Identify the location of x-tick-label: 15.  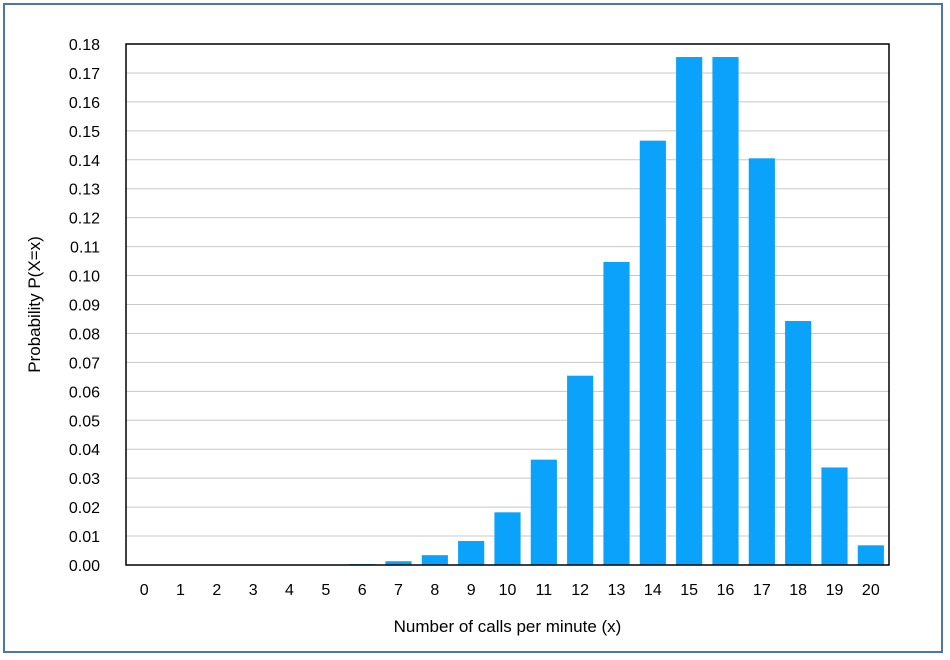
(689, 590).